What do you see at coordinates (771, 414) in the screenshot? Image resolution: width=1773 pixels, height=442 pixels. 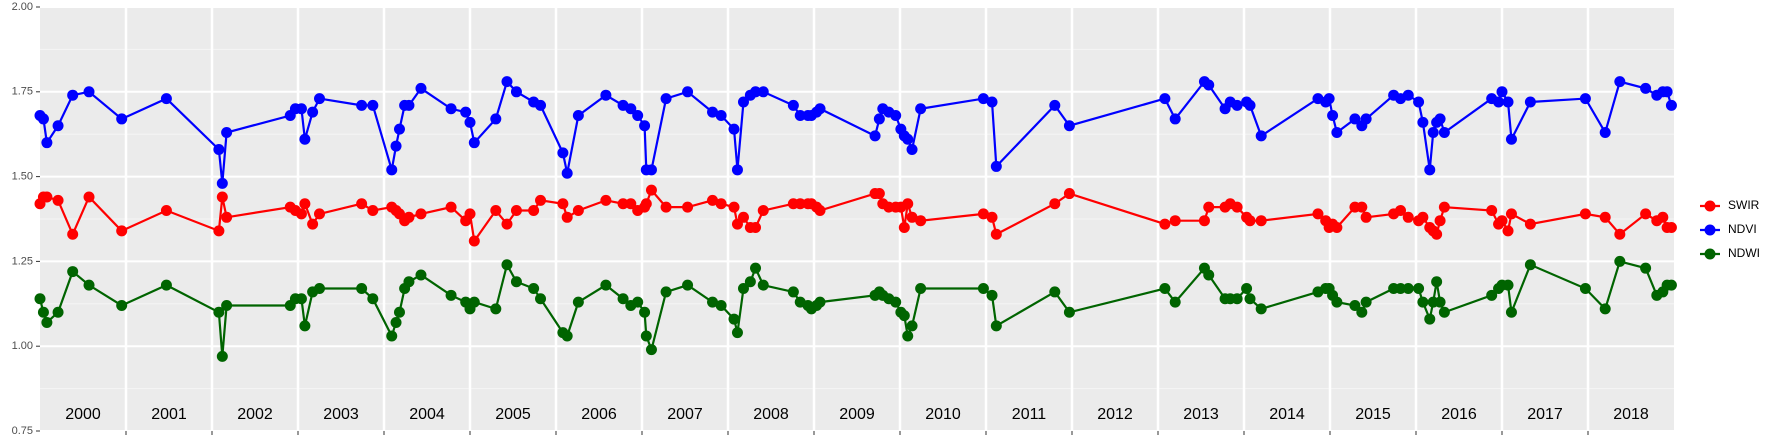 I see `year-label: 2008` at bounding box center [771, 414].